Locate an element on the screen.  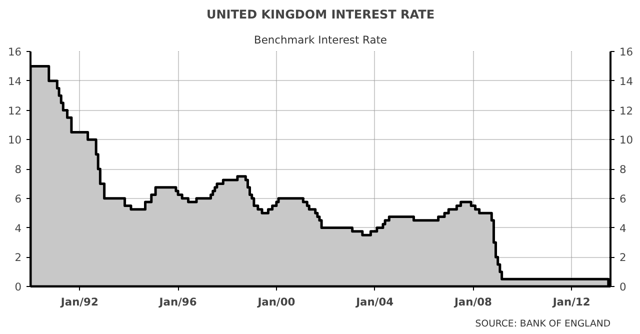
y-tick-label: 4 is located at coordinates (18, 228).